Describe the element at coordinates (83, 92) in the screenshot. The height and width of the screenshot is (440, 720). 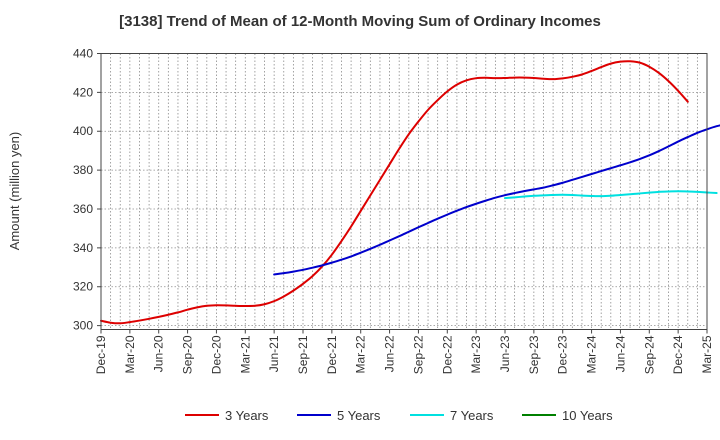
I see `y-tick-label: 420` at that location.